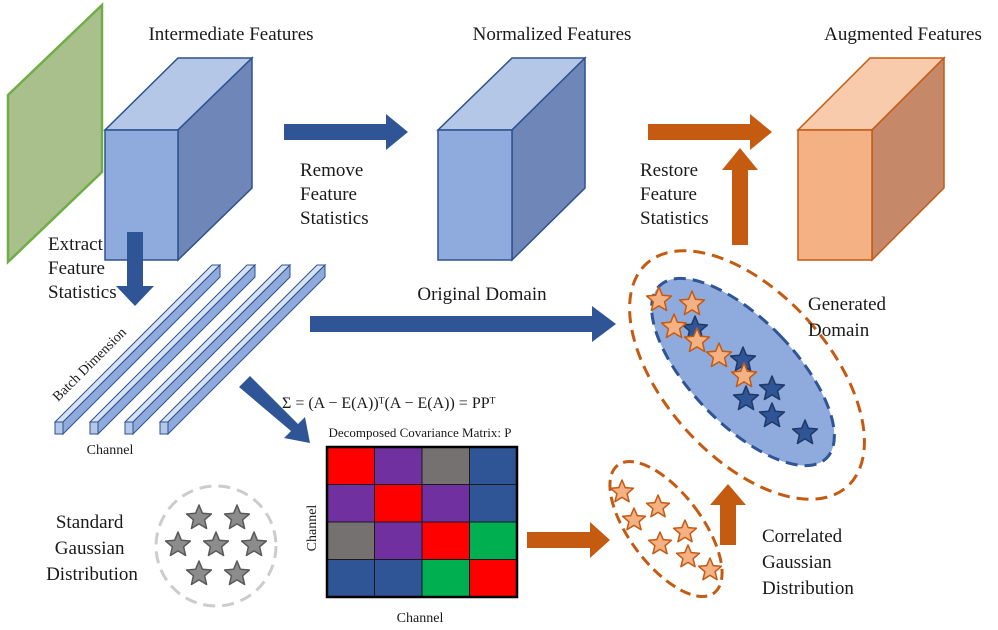 The image size is (998, 630). Describe the element at coordinates (482, 294) in the screenshot. I see `original-domain-label: Original Domain` at that location.